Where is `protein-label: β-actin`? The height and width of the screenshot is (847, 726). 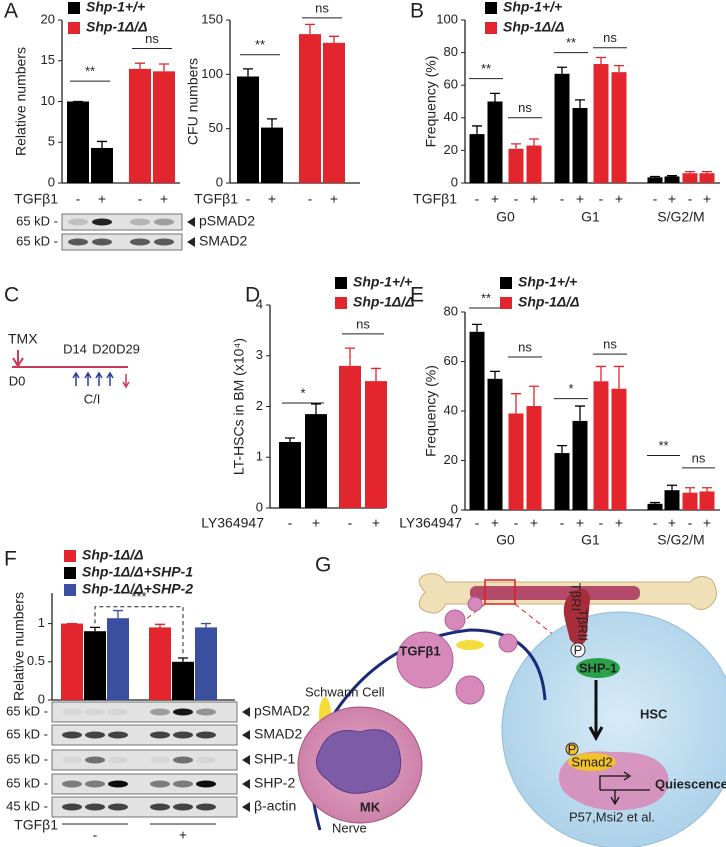
protein-label: β-actin is located at coordinates (275, 806).